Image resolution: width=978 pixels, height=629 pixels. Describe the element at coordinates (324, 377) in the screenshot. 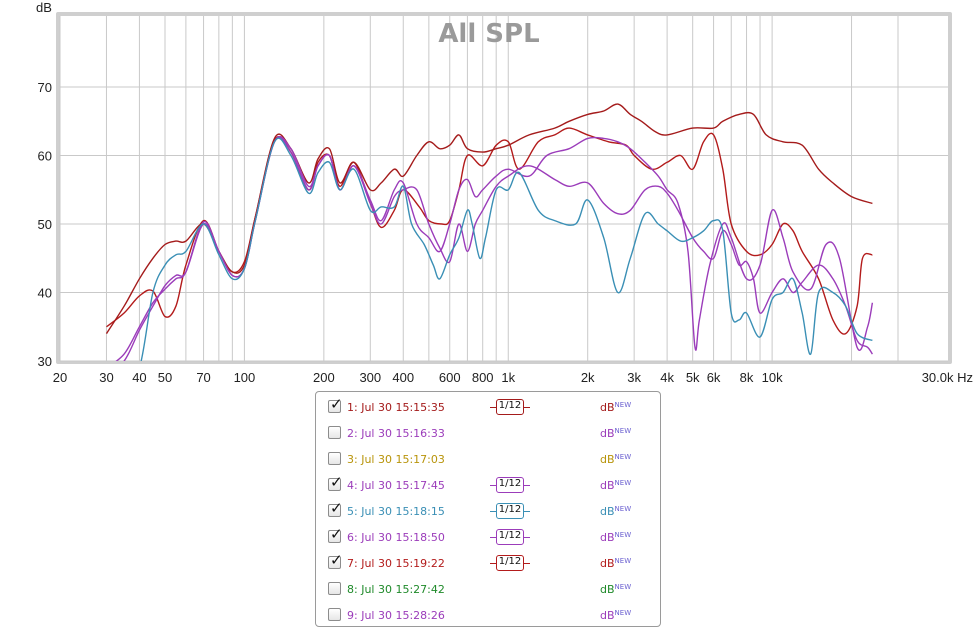

I see `x-tick-label: 200` at that location.